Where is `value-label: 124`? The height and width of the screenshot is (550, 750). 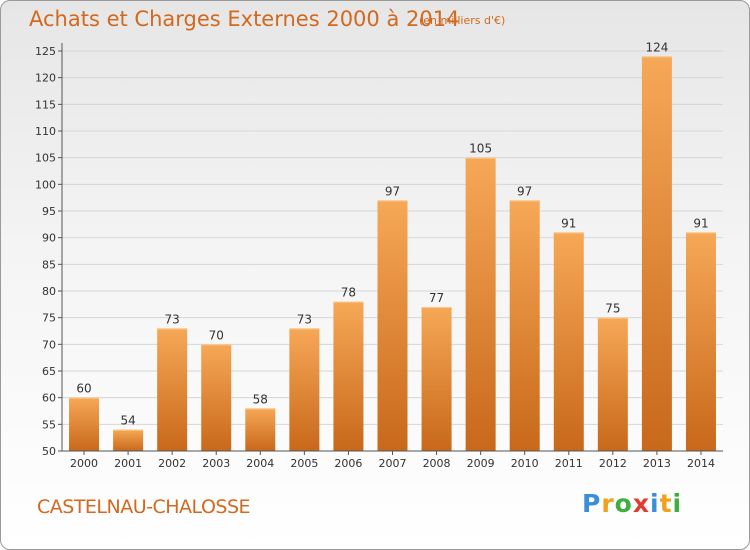 value-label: 124 is located at coordinates (656, 47).